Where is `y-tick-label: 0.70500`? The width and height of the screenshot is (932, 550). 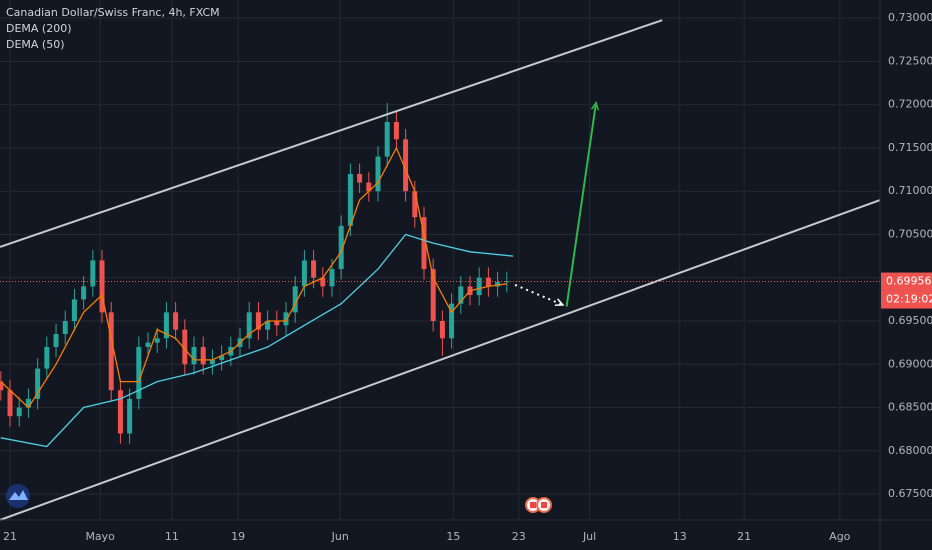 y-tick-label: 0.70500 is located at coordinates (910, 233).